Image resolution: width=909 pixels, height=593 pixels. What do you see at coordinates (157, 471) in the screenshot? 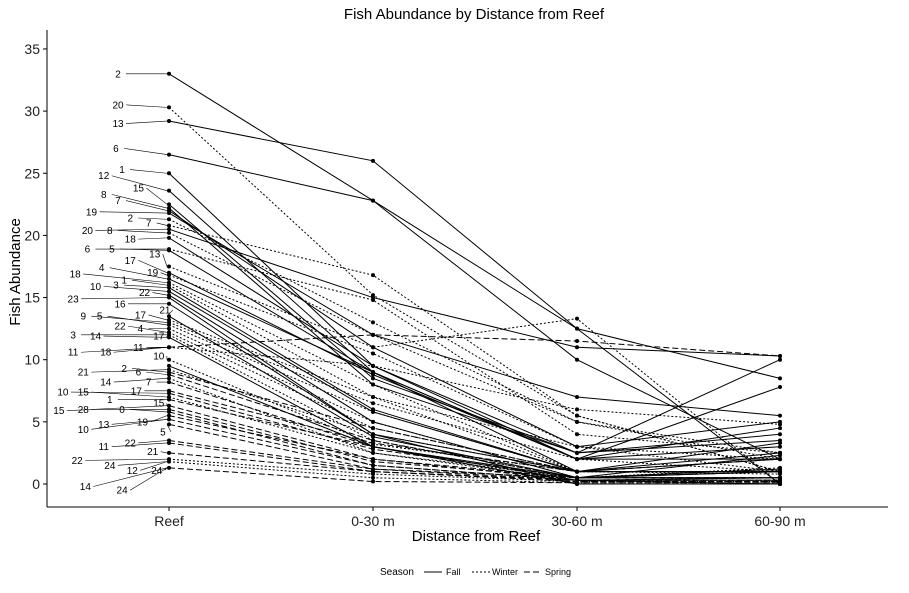
I see `point-label: 24` at bounding box center [157, 471].